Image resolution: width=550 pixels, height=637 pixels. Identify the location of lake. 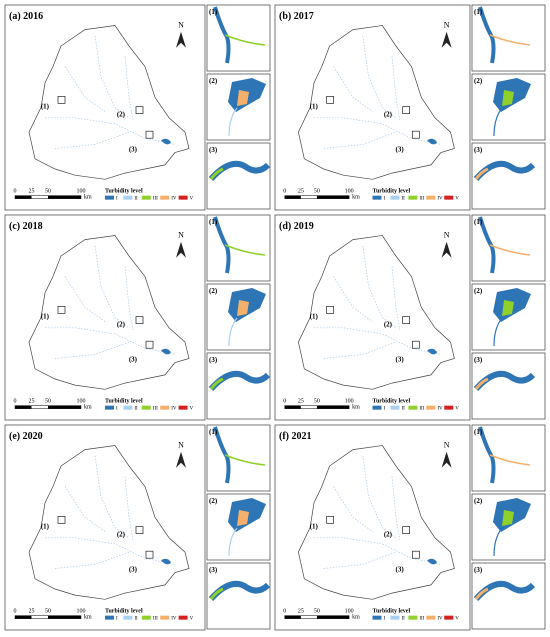
(166, 141).